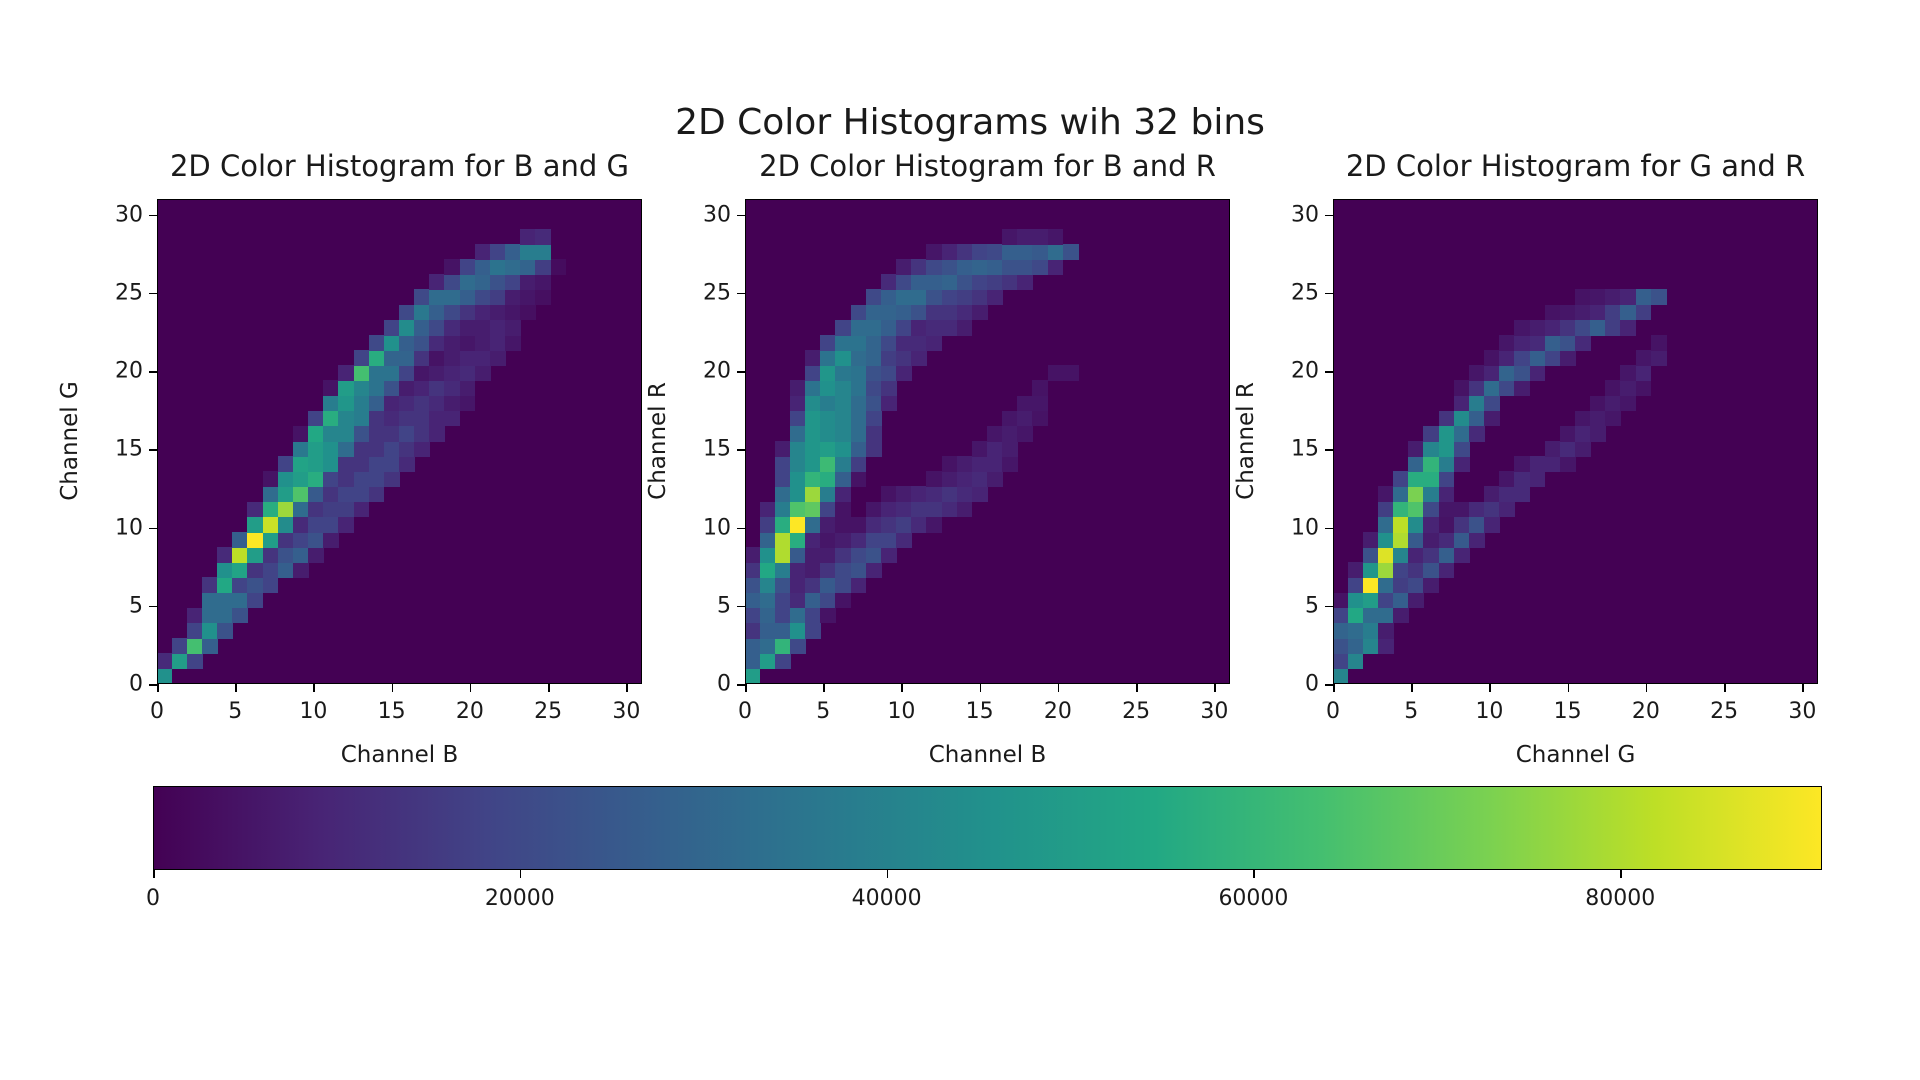  Describe the element at coordinates (1305, 215) in the screenshot. I see `y-tick-label: 30` at that location.